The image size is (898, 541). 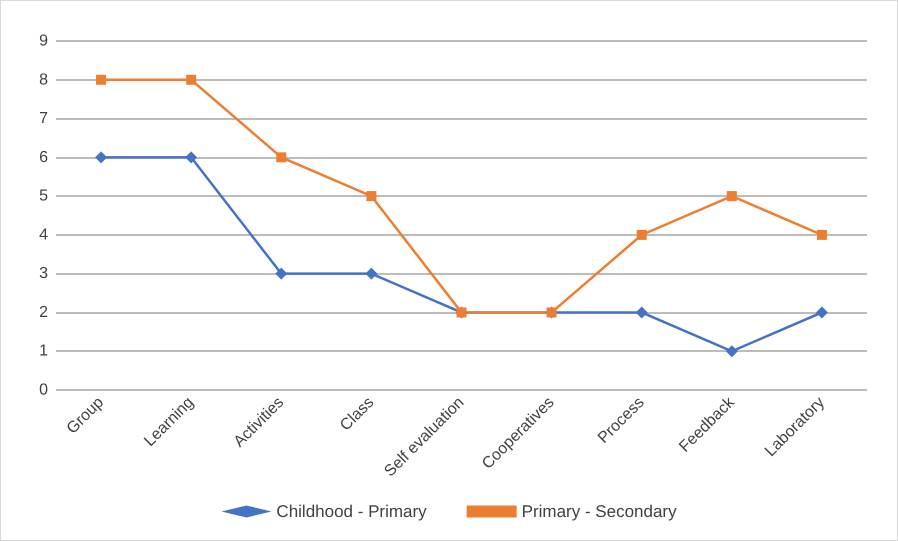 What do you see at coordinates (43, 273) in the screenshot?
I see `y-tick-label: 3` at bounding box center [43, 273].